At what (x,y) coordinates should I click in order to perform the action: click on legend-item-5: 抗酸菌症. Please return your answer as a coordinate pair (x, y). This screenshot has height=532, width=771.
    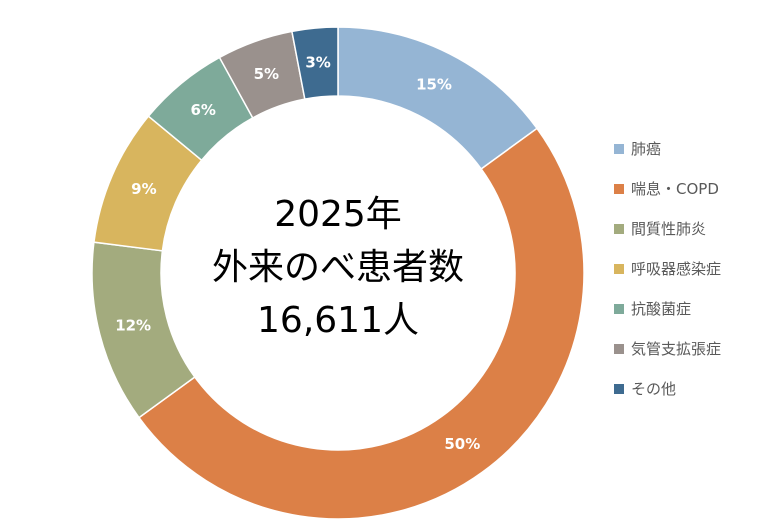
    Looking at the image, I should click on (689, 318).